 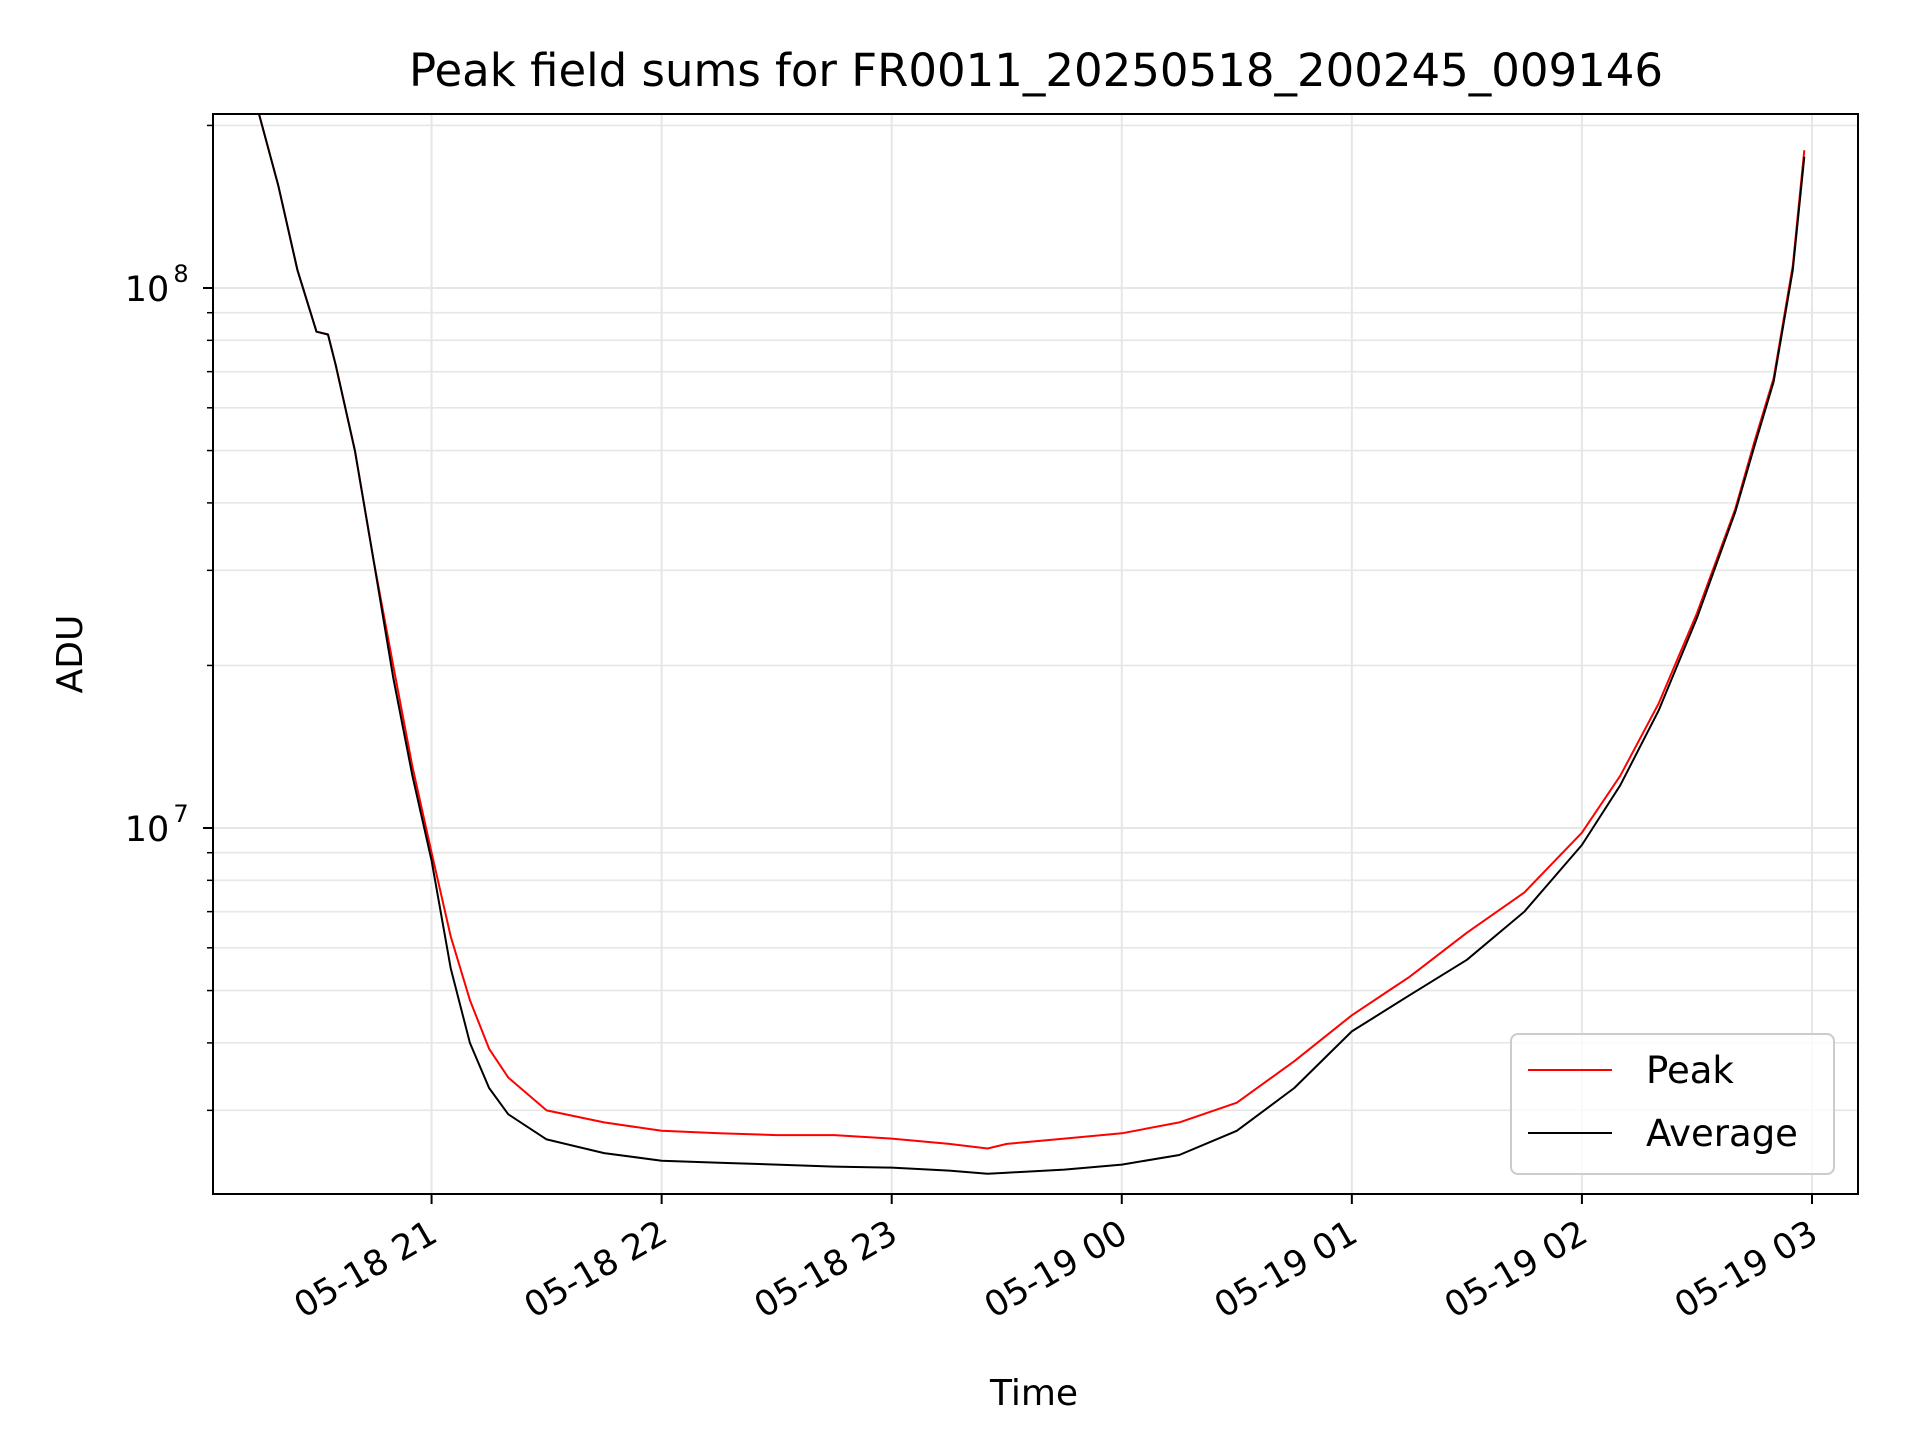 I want to click on legend-average-label: Average, so click(x=1722, y=1133).